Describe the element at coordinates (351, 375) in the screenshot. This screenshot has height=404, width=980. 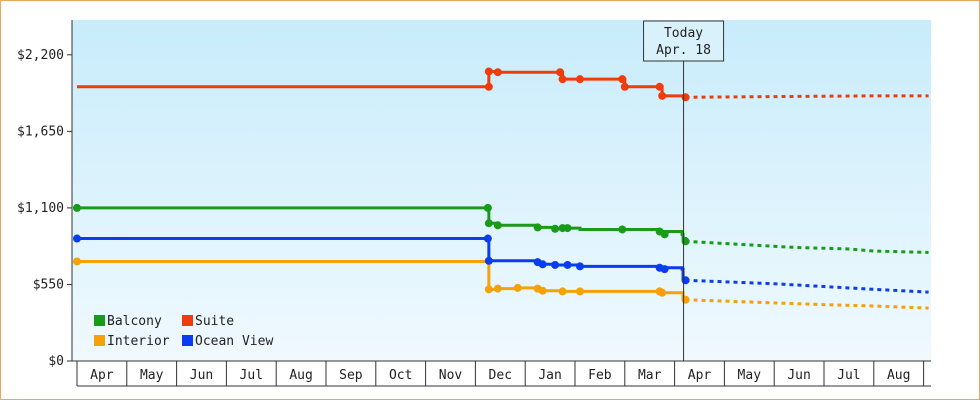
I see `x-month-label: Sep` at that location.